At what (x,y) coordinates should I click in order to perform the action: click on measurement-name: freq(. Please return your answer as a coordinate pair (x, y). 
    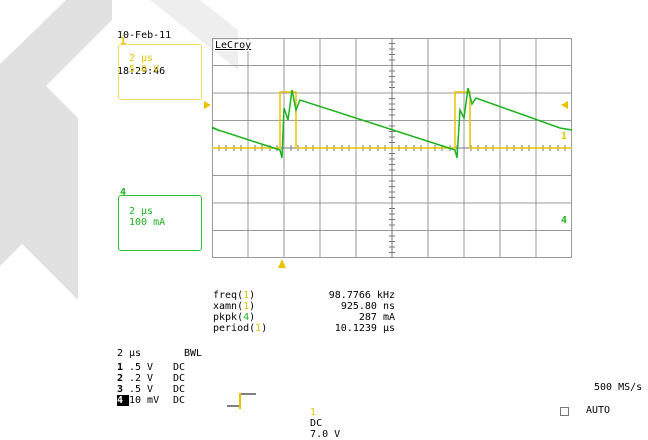
    Looking at the image, I should click on (228, 295).